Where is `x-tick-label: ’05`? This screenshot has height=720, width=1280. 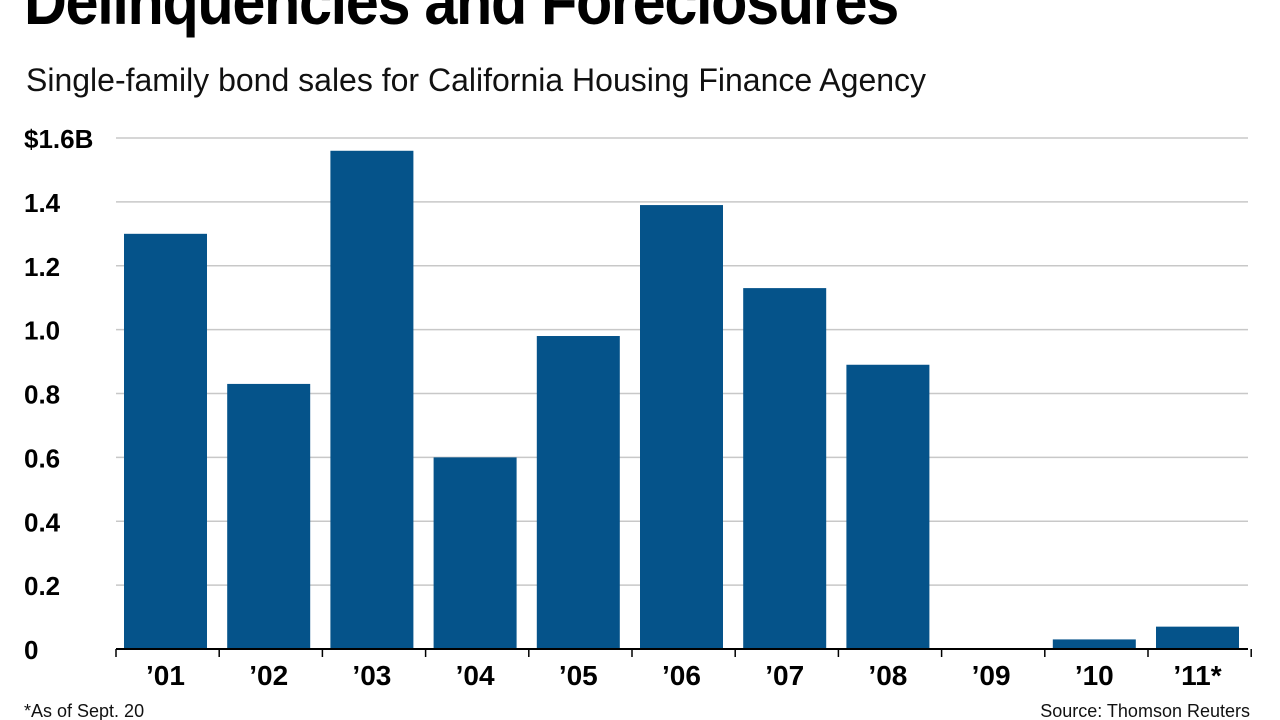 x-tick-label: ’05 is located at coordinates (578, 675).